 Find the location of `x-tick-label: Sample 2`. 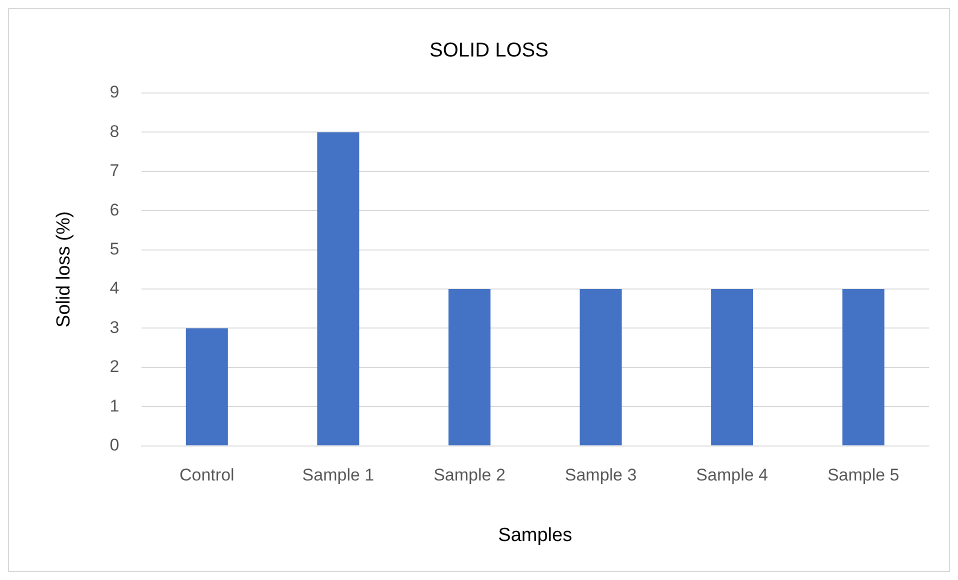

x-tick-label: Sample 2 is located at coordinates (470, 475).